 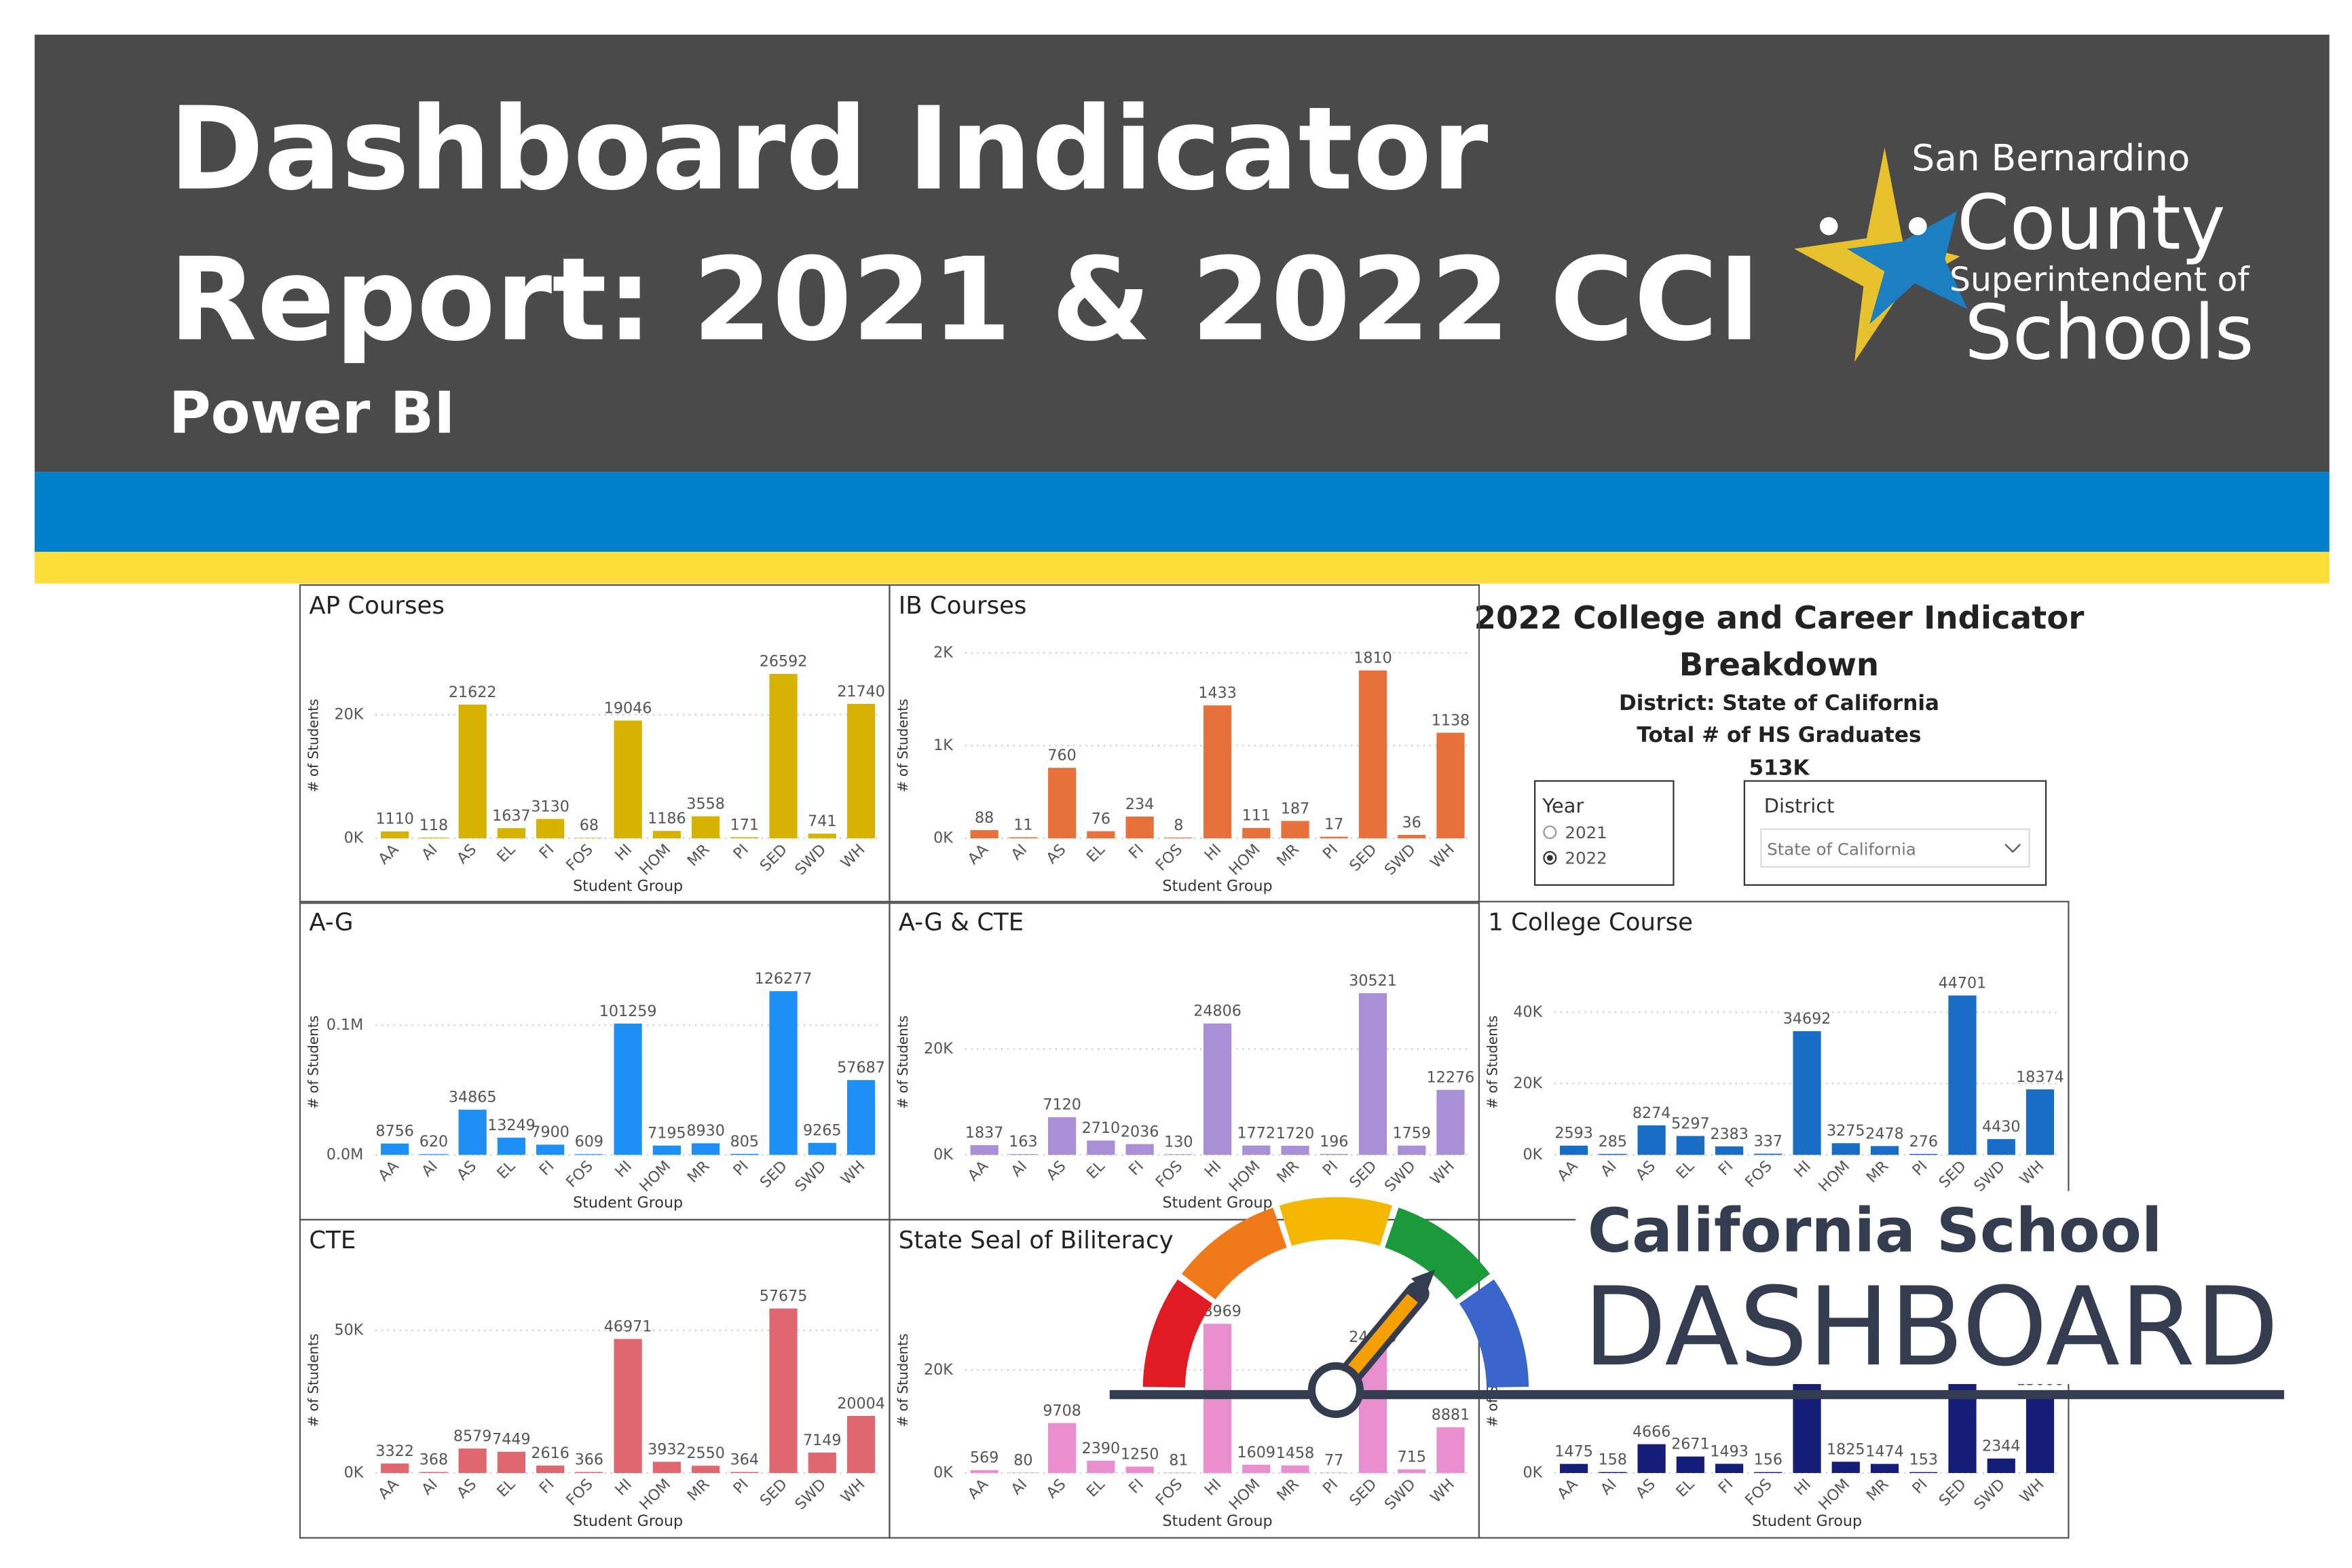 I want to click on x-tick-label: SED, so click(x=1363, y=1493).